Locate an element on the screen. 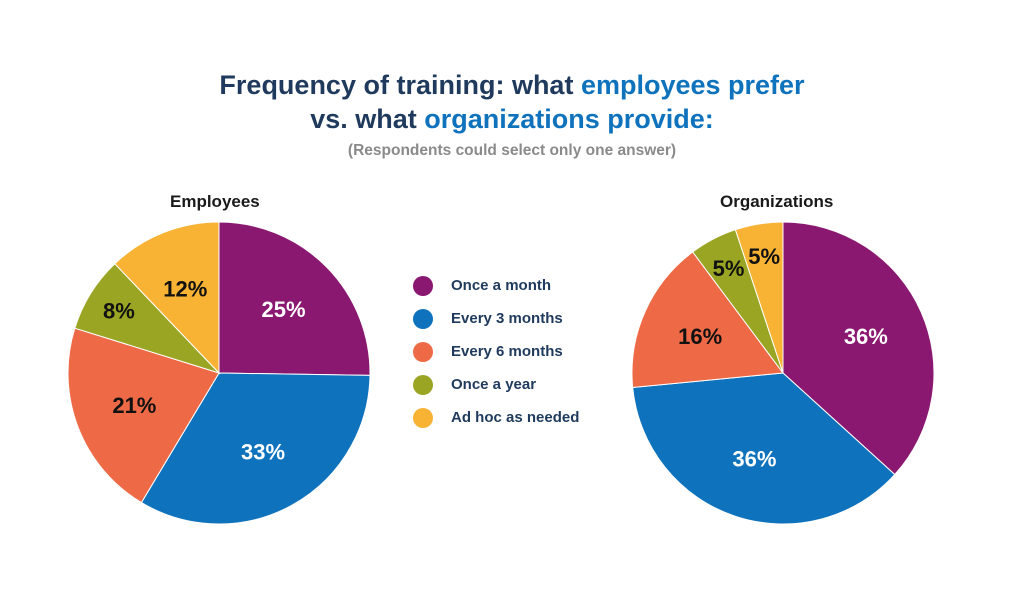  organizations-label-every-3-months: 36% is located at coordinates (754, 458).